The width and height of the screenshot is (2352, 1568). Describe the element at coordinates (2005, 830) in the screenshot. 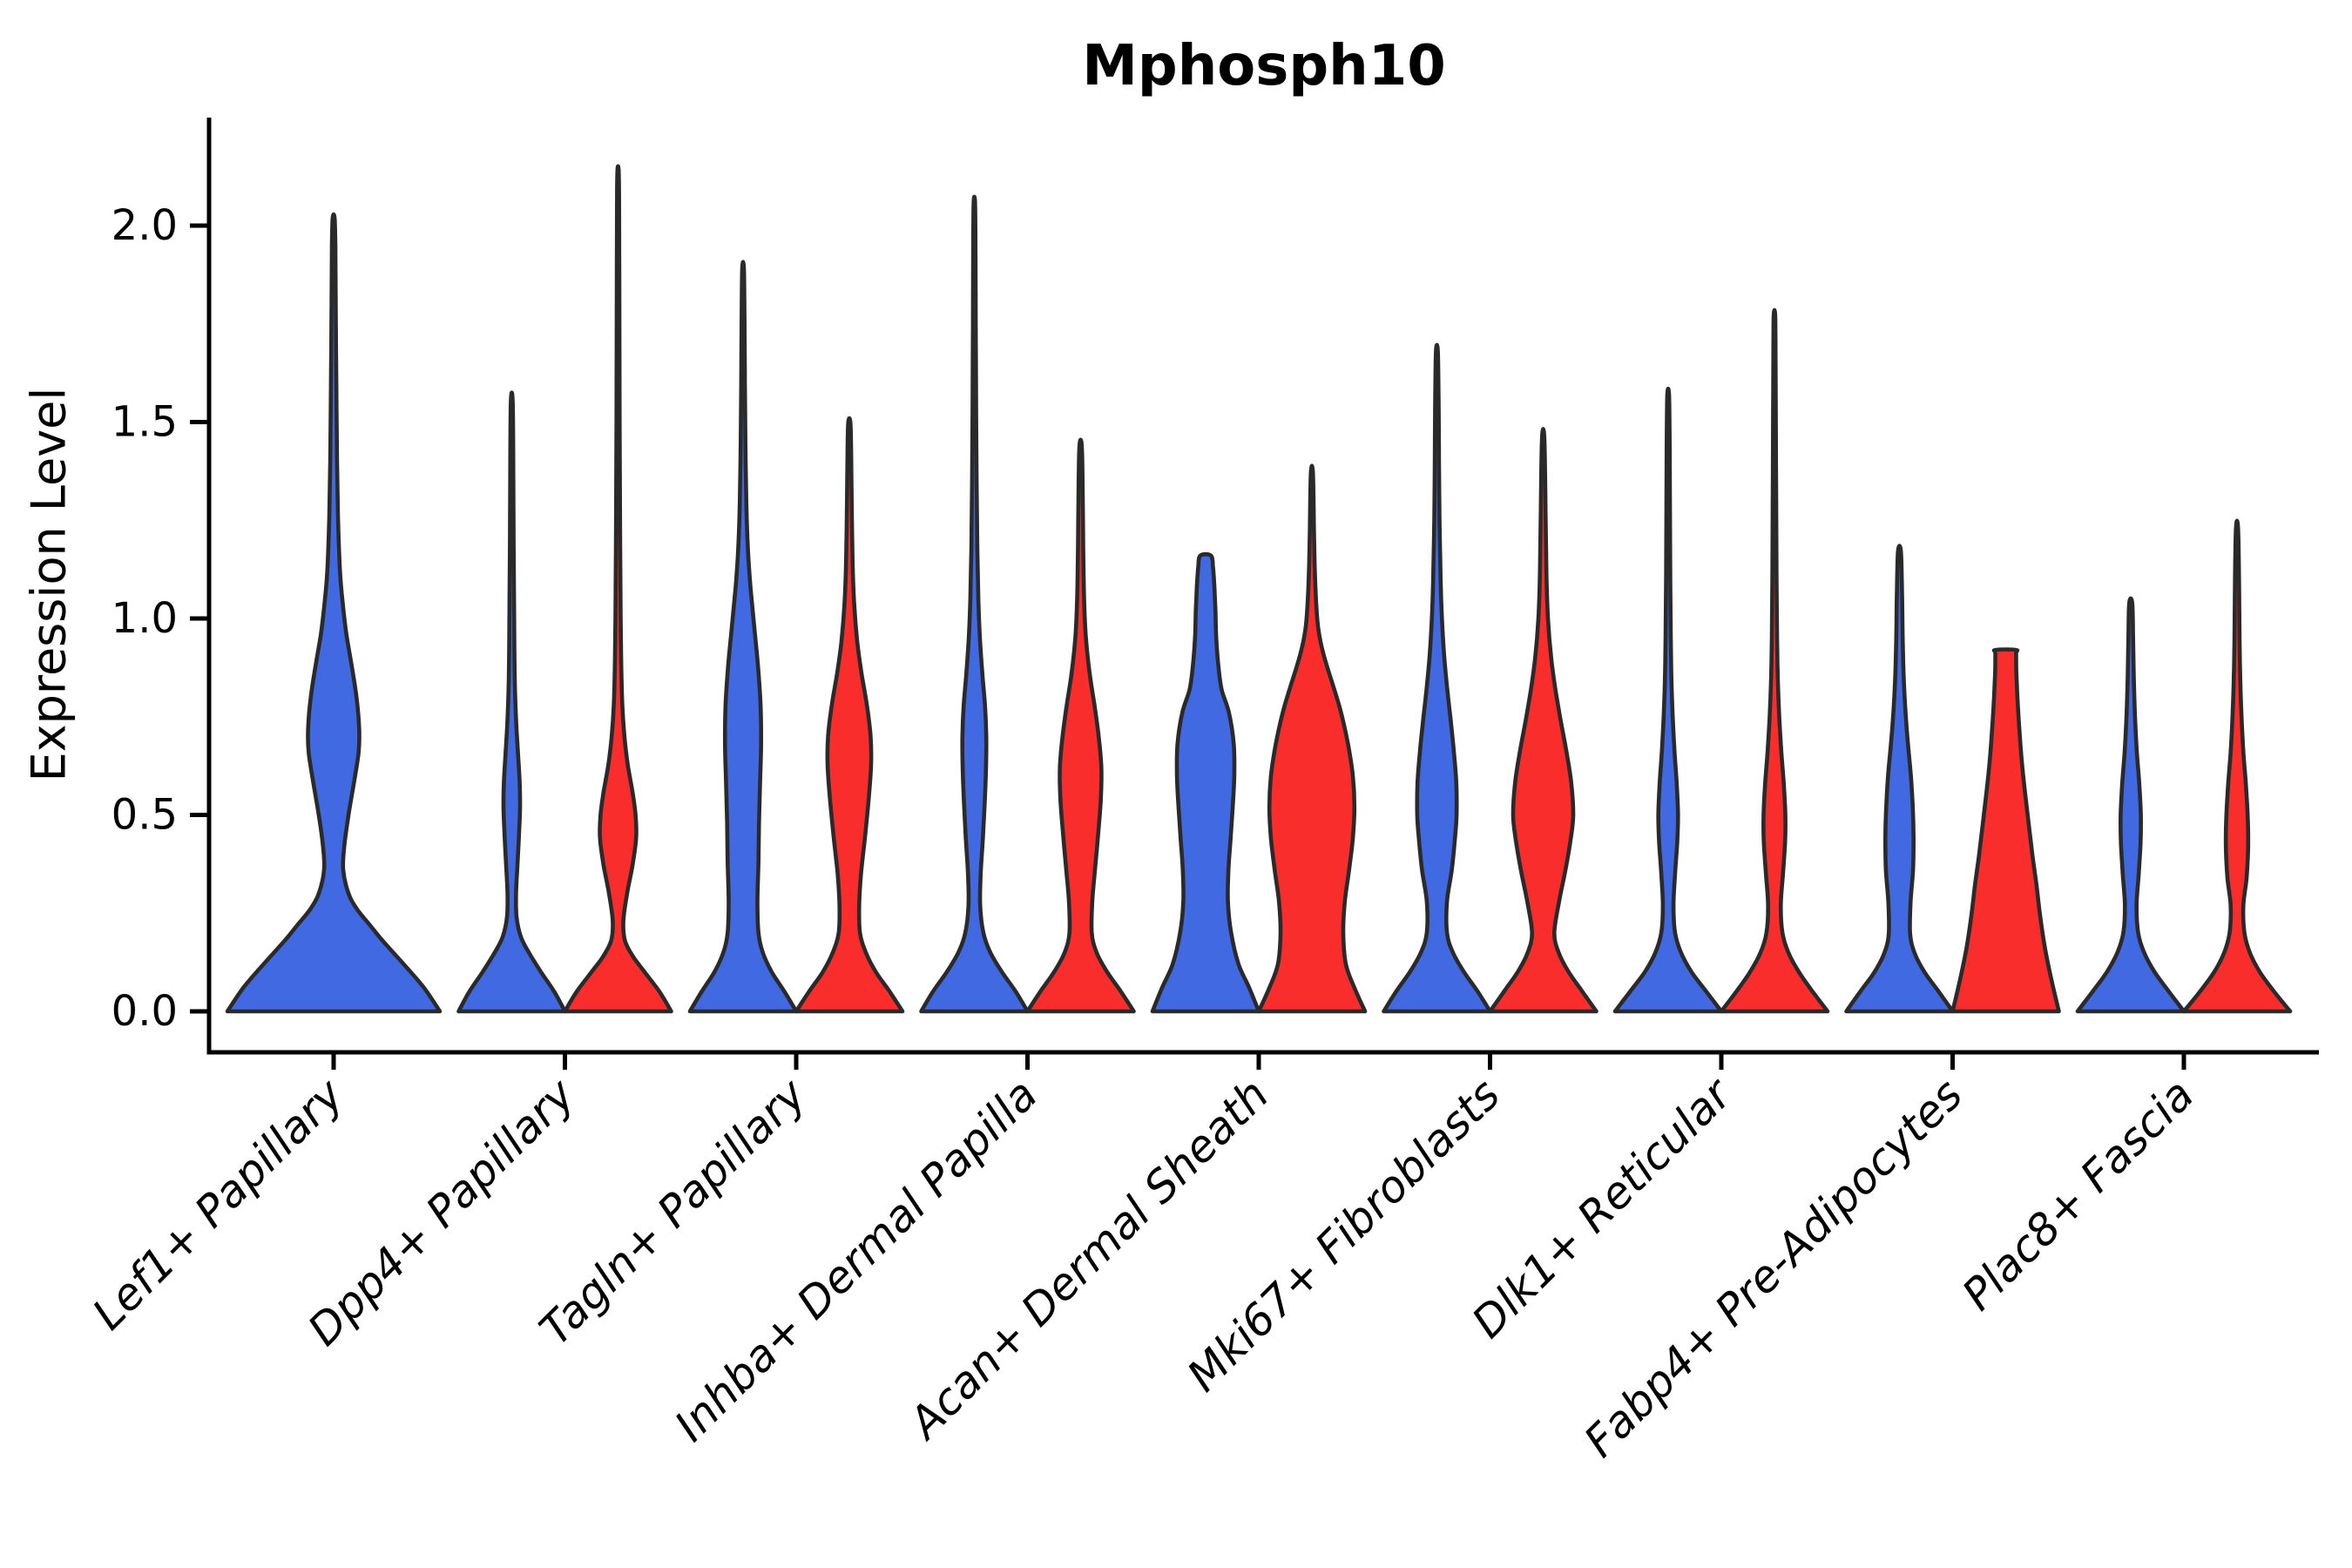

I see `violin-fabp4-pre-adipocytes-red` at that location.